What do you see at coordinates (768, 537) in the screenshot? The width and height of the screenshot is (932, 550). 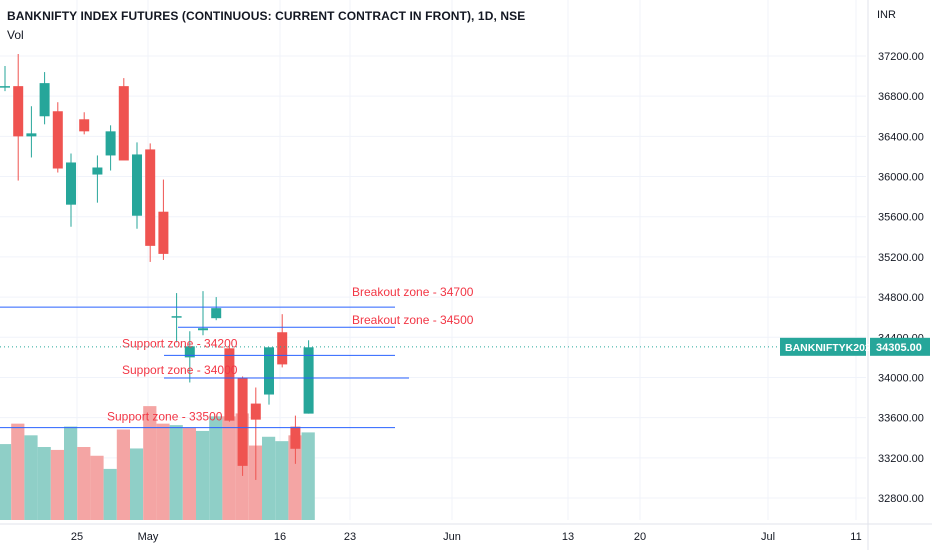 I see `x-tick-label: Jul` at bounding box center [768, 537].